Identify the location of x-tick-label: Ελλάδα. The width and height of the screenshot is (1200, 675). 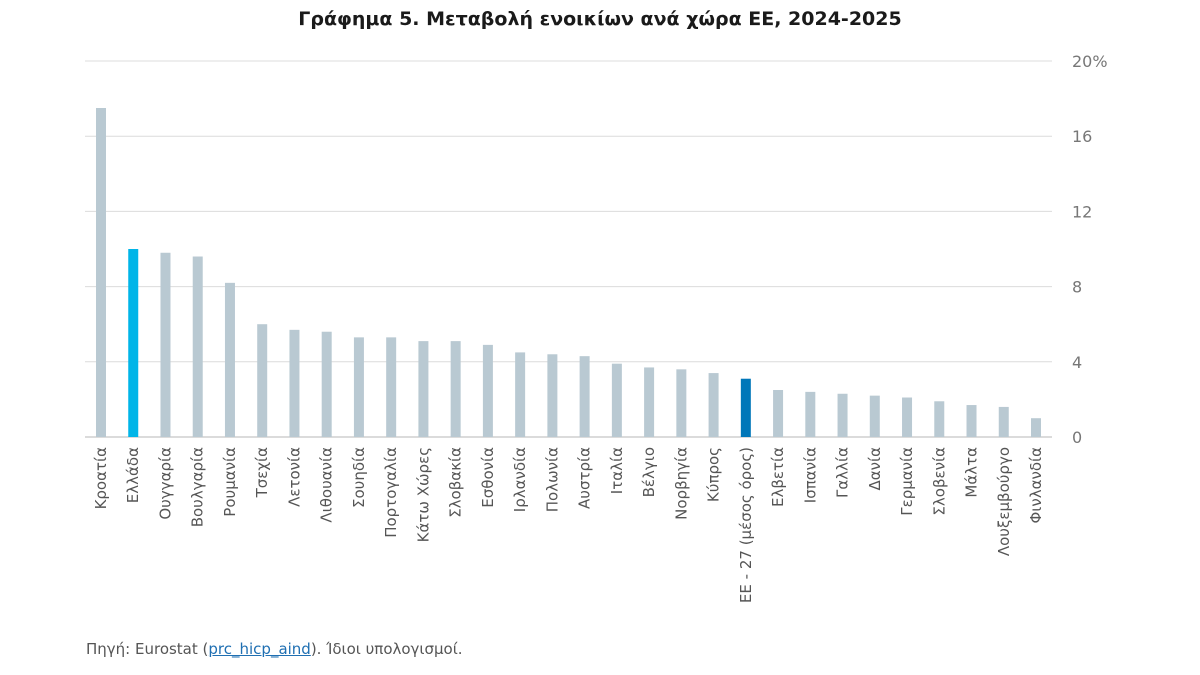
(133, 475).